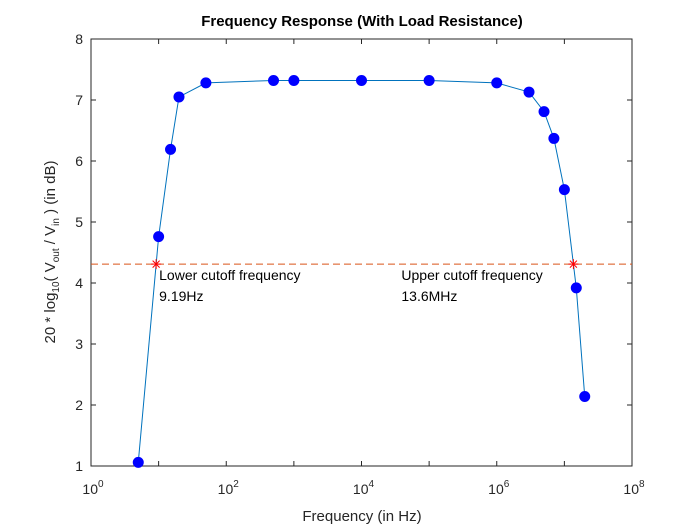 The width and height of the screenshot is (700, 525). I want to click on y-tick-label: 7, so click(79, 100).